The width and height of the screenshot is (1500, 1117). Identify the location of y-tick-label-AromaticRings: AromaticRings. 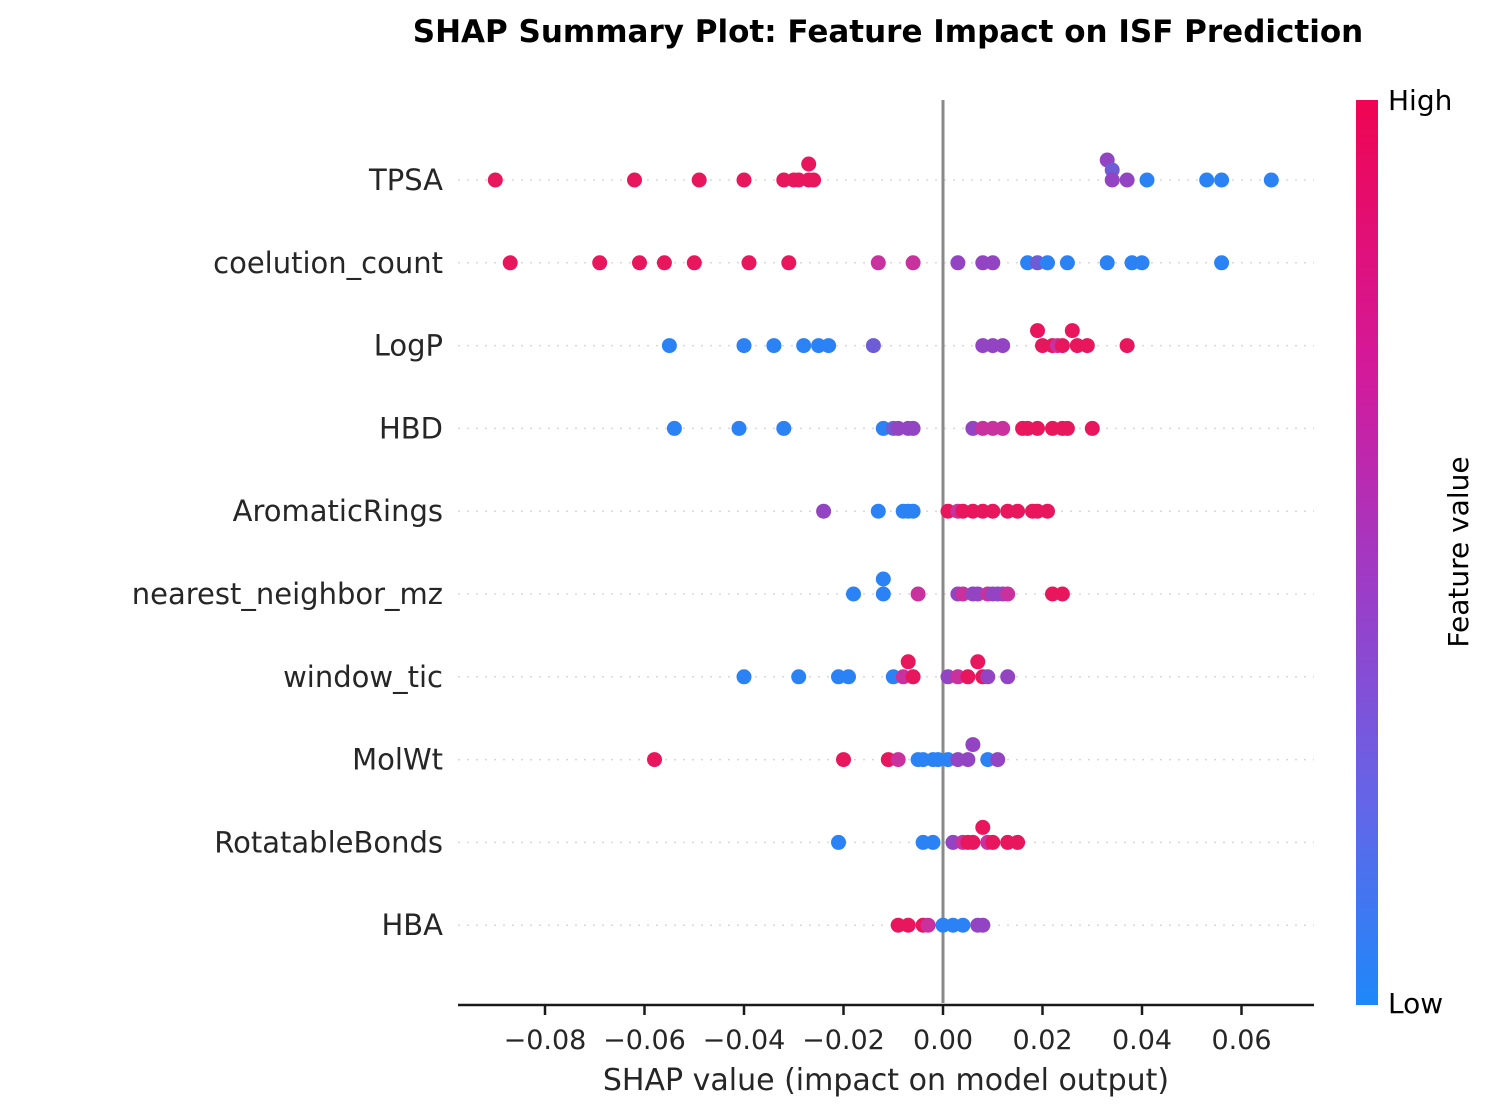
(338, 511).